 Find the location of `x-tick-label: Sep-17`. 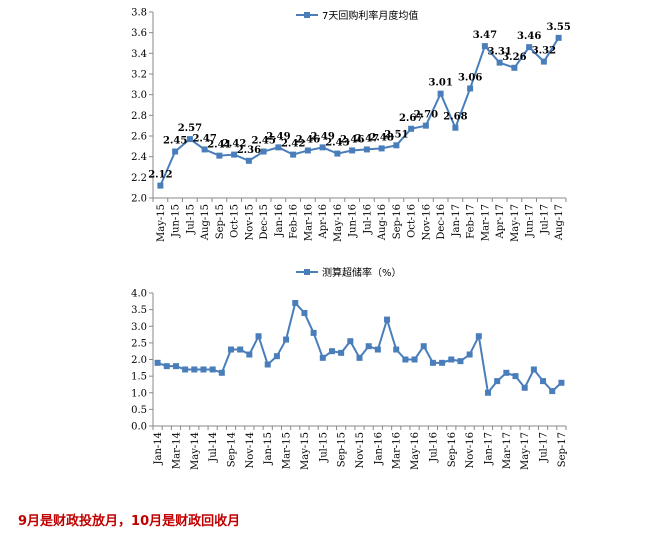

x-tick-label: Sep-17 is located at coordinates (562, 449).